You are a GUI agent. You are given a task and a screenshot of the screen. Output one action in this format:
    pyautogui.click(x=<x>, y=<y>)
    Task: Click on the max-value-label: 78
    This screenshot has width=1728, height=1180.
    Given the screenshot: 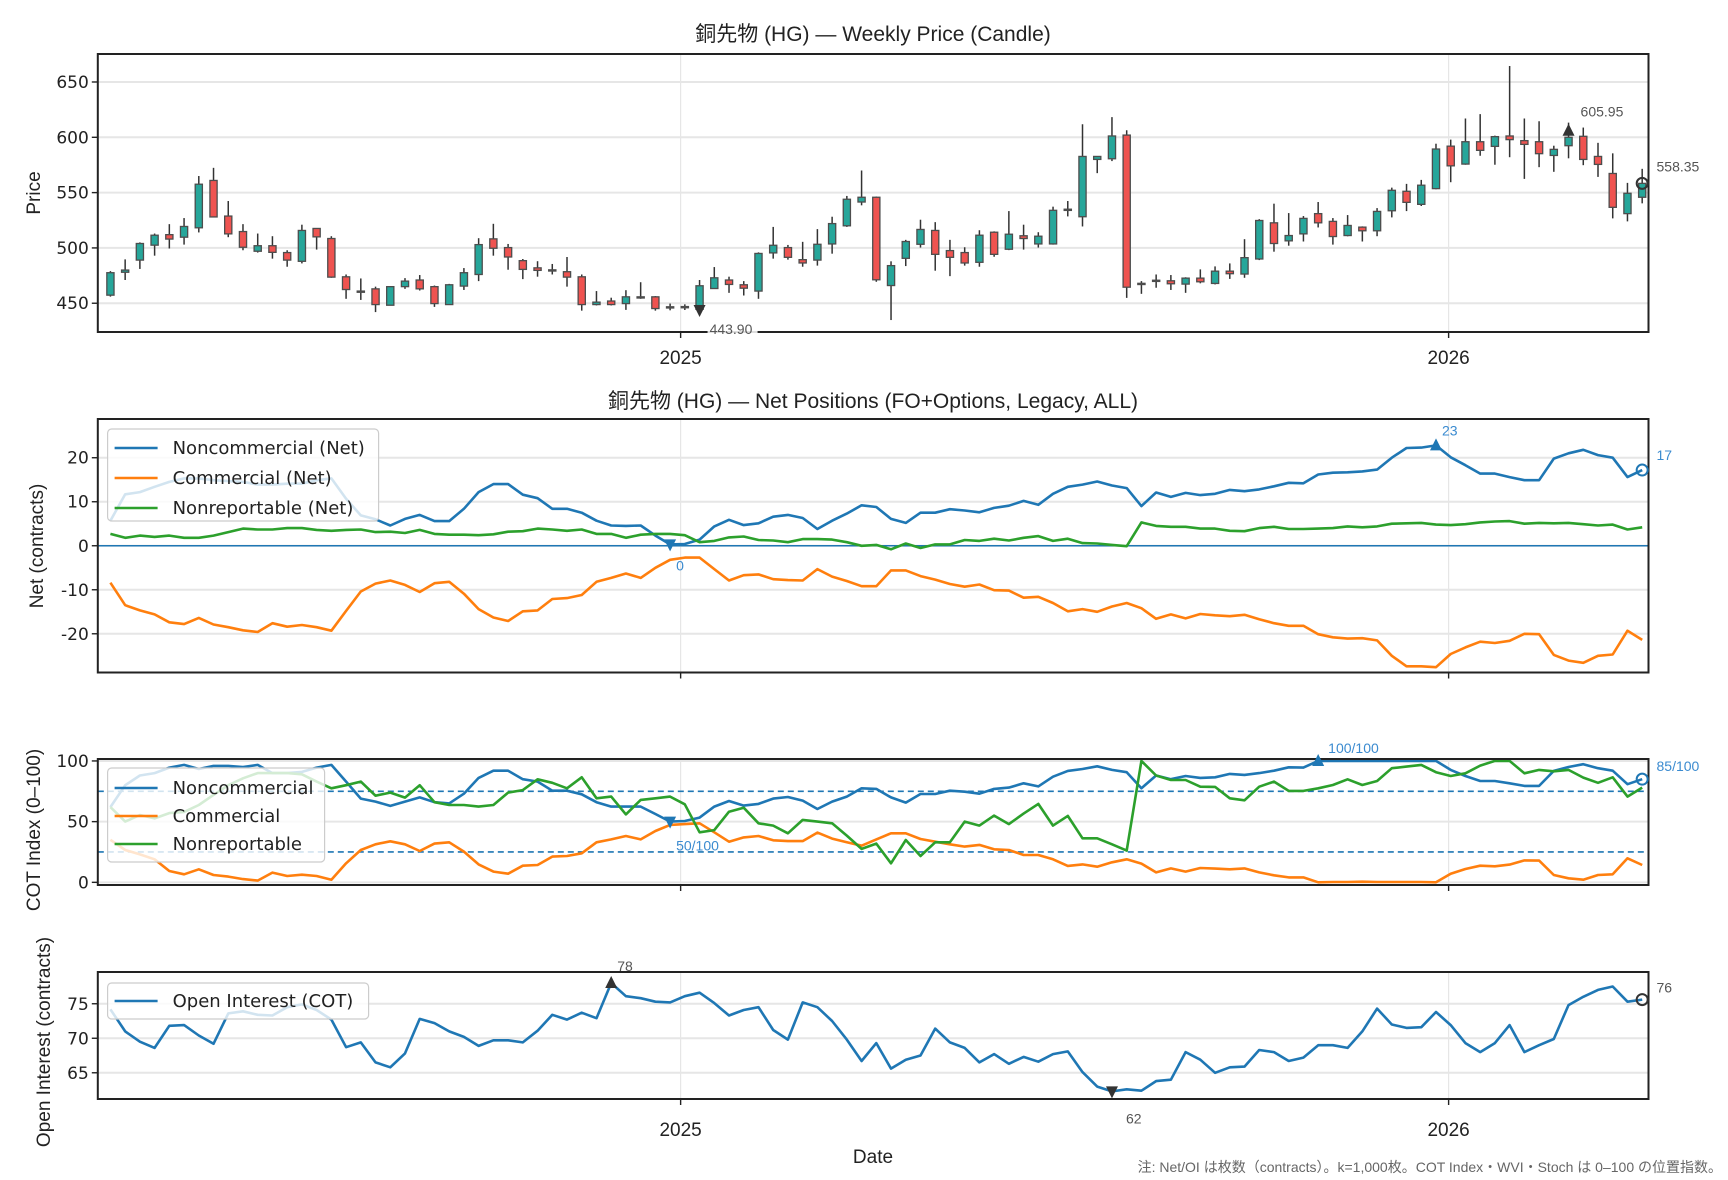 What is the action you would take?
    pyautogui.click(x=625, y=966)
    